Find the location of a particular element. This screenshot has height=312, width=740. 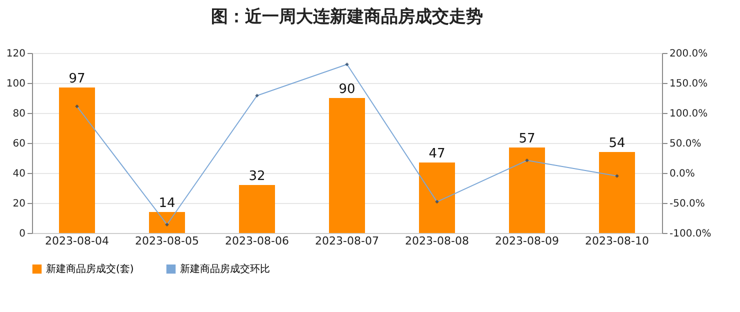

x-tick-label: 2023-08-07 is located at coordinates (347, 241).